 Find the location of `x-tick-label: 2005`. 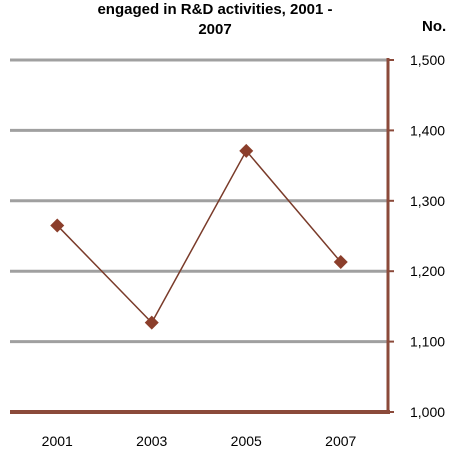

x-tick-label: 2005 is located at coordinates (246, 441).